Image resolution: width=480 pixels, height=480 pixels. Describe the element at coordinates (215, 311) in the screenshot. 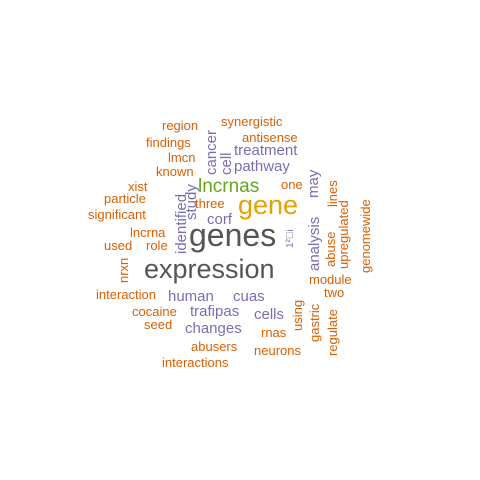

I see `word-trafipas: trafipas` at that location.